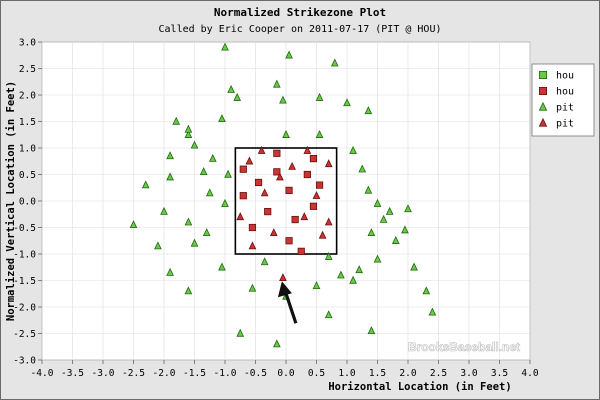 This screenshot has width=600, height=400. Describe the element at coordinates (27, 122) in the screenshot. I see `y-tick-label: 1.5` at that location.